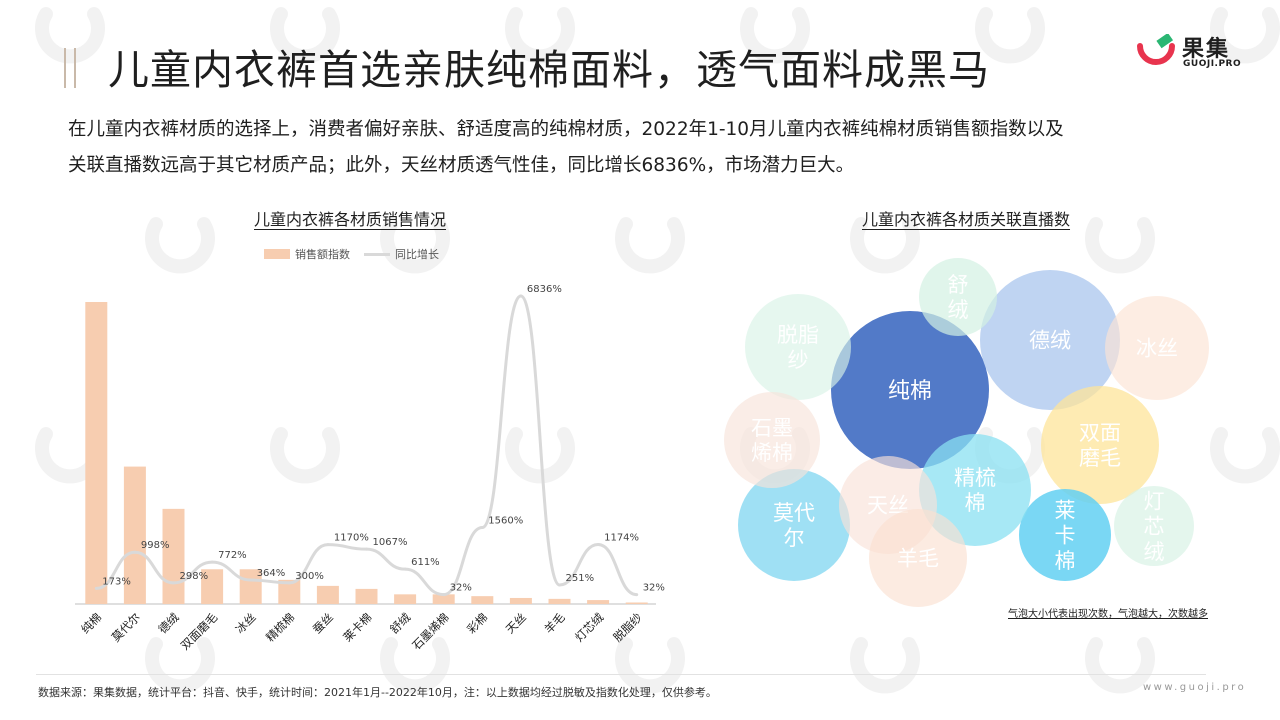 This screenshot has width=1280, height=720. I want to click on bubble-label-羊毛: 羊毛, so click(918, 559).